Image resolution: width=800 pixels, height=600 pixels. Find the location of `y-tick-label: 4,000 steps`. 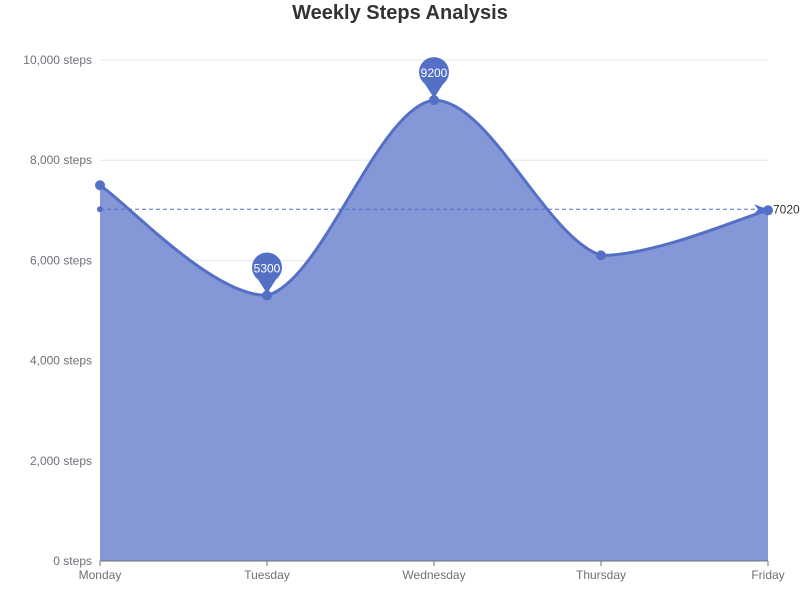

y-tick-label: 4,000 steps is located at coordinates (61, 361).